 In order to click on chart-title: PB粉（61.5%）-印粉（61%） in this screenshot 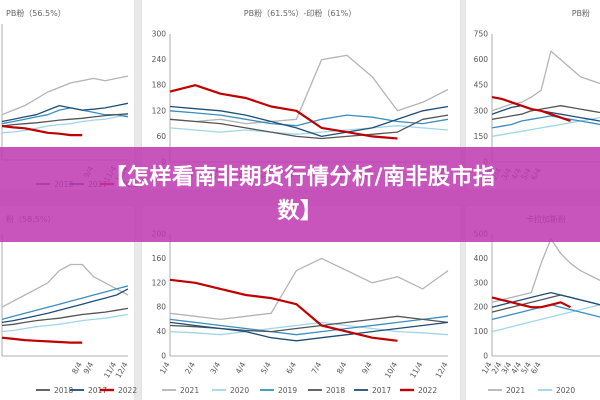, I will do `click(300, 13)`.